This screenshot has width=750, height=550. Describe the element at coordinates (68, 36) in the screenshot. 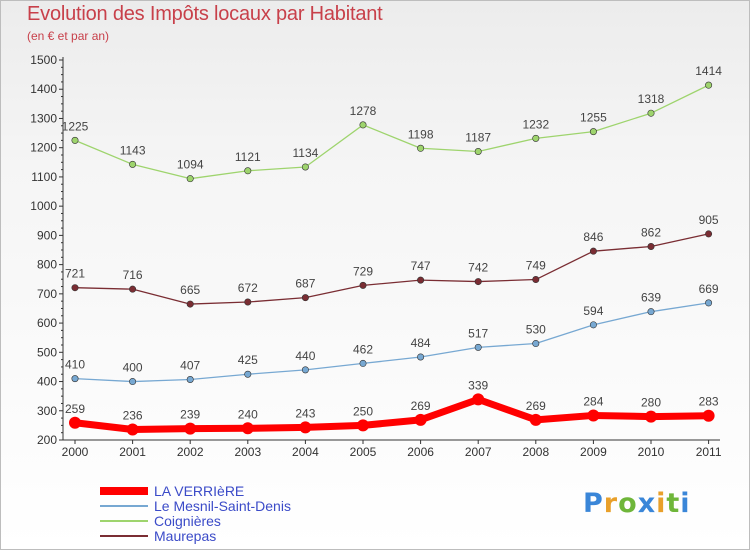

I see `chart-subtitle: (en € et par an)` at that location.